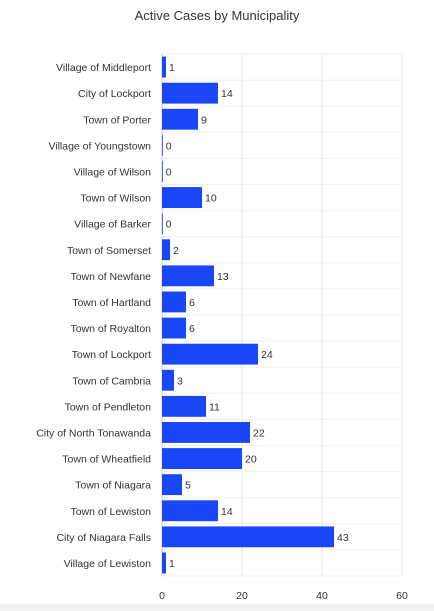  I want to click on category-label: Town of Royalton, so click(110, 329).